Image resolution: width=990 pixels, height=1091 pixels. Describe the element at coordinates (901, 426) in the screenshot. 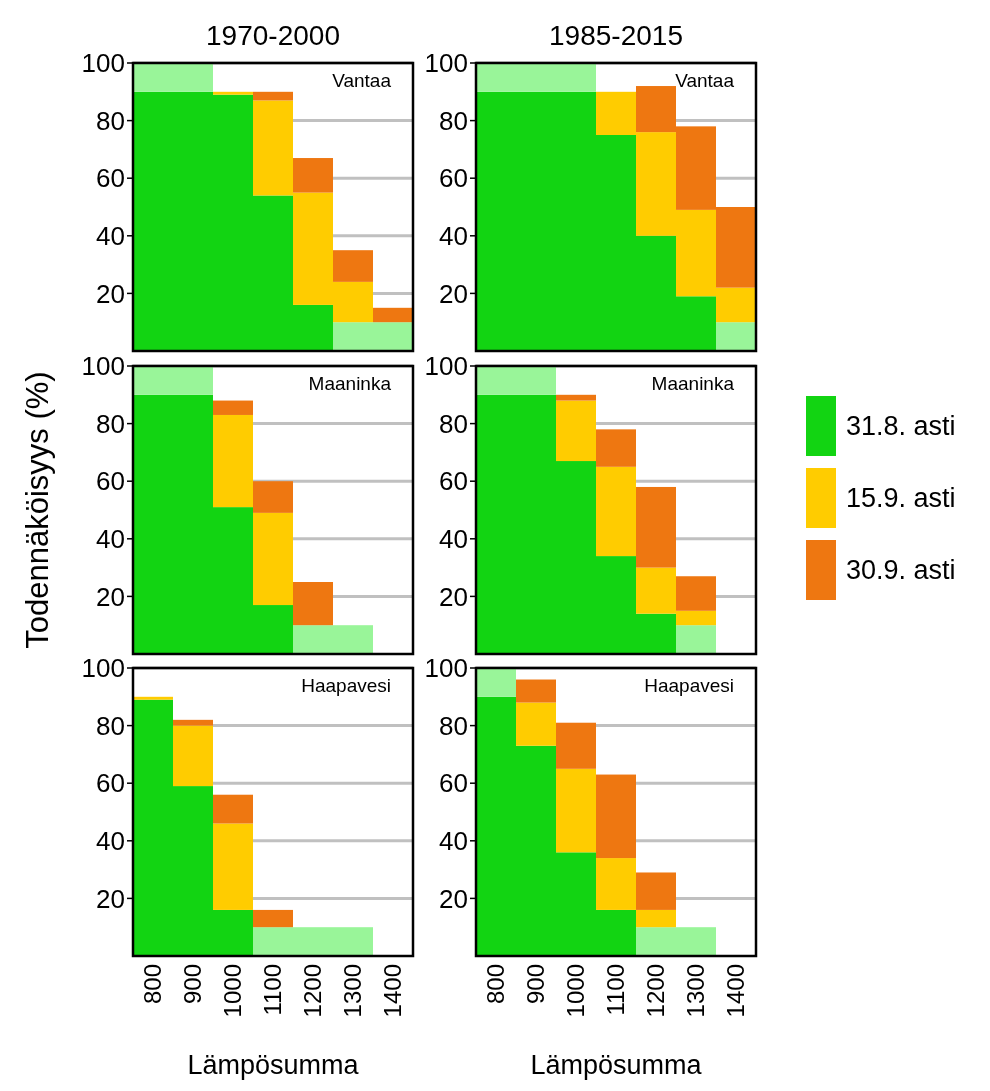

I see `legend-label: 31.8. asti` at that location.